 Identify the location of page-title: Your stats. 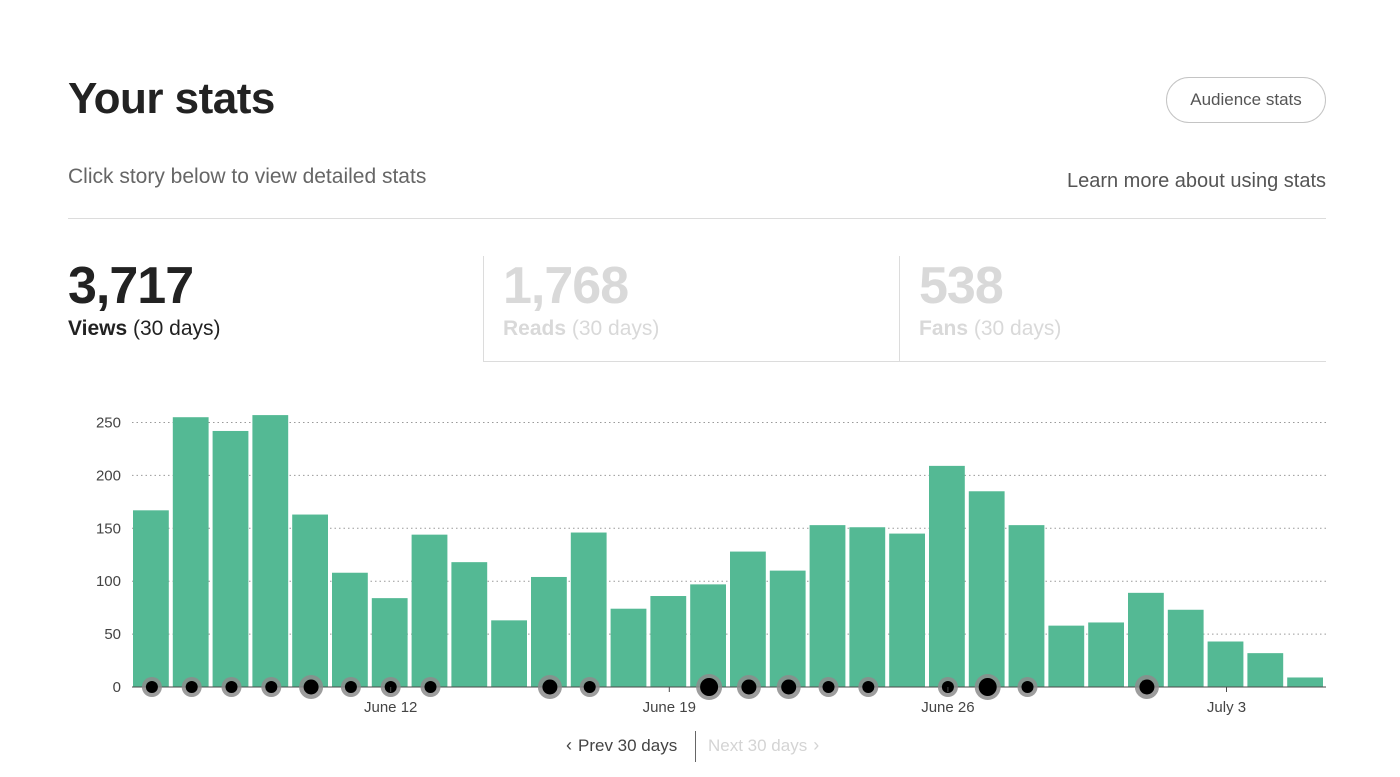
(171, 98).